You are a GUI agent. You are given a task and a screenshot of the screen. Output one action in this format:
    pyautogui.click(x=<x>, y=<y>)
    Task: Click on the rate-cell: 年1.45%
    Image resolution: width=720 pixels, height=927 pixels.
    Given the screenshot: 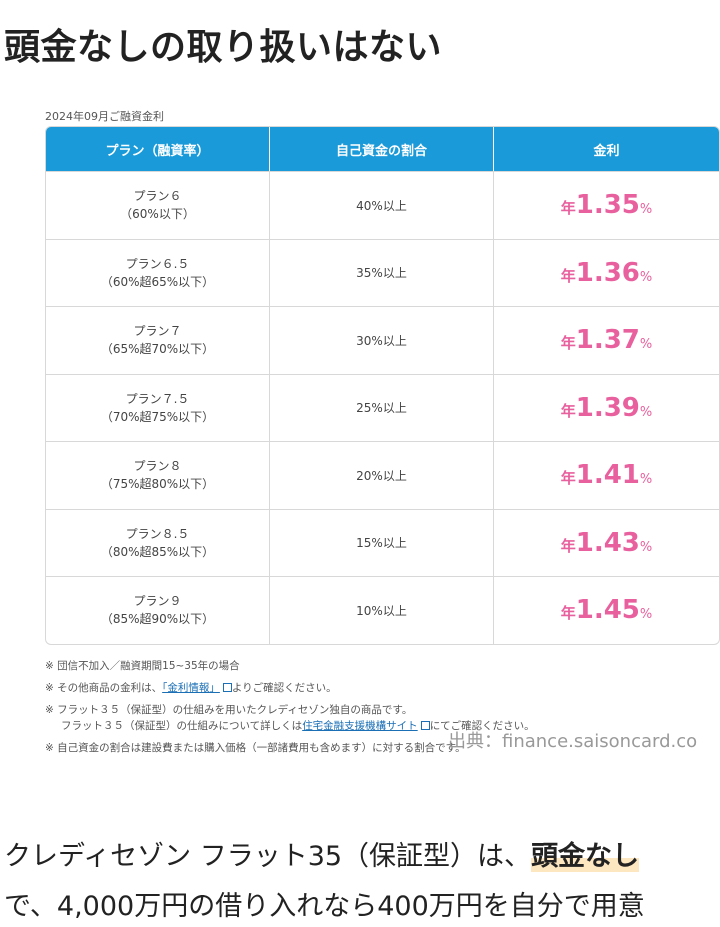 What is the action you would take?
    pyautogui.click(x=606, y=610)
    